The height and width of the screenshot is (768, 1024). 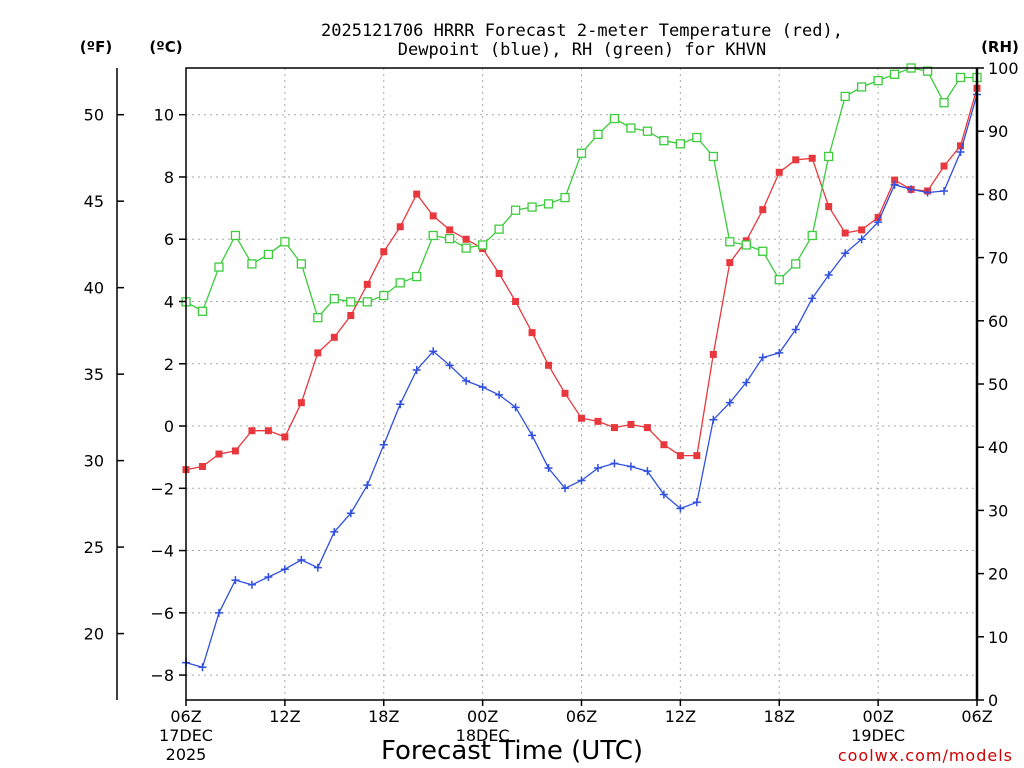 I want to click on x-axis-label: Forecast Time (UTC), so click(x=512, y=751).